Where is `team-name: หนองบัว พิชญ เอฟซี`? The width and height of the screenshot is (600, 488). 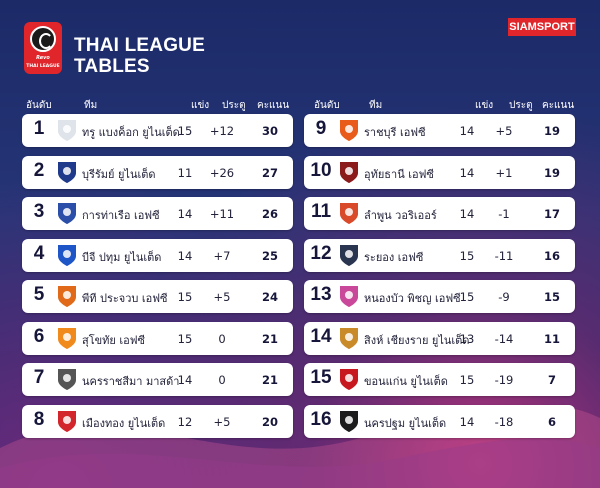 team-name: หนองบัว พิชญ เอฟซี is located at coordinates (412, 298).